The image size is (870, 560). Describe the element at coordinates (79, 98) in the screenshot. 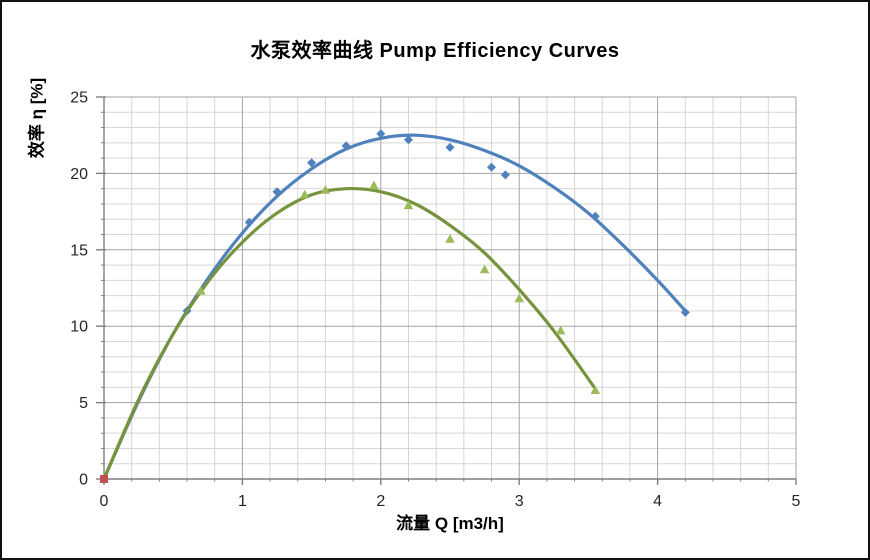

I see `y-tick-label: 25` at that location.